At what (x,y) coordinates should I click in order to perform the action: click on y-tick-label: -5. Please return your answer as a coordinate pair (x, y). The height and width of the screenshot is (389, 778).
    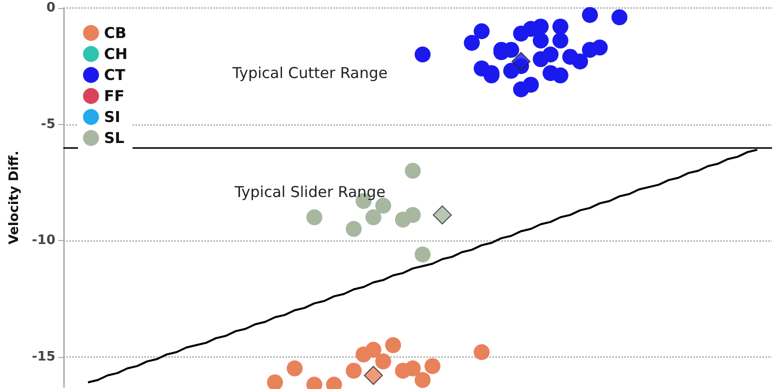
    Looking at the image, I should click on (48, 124).